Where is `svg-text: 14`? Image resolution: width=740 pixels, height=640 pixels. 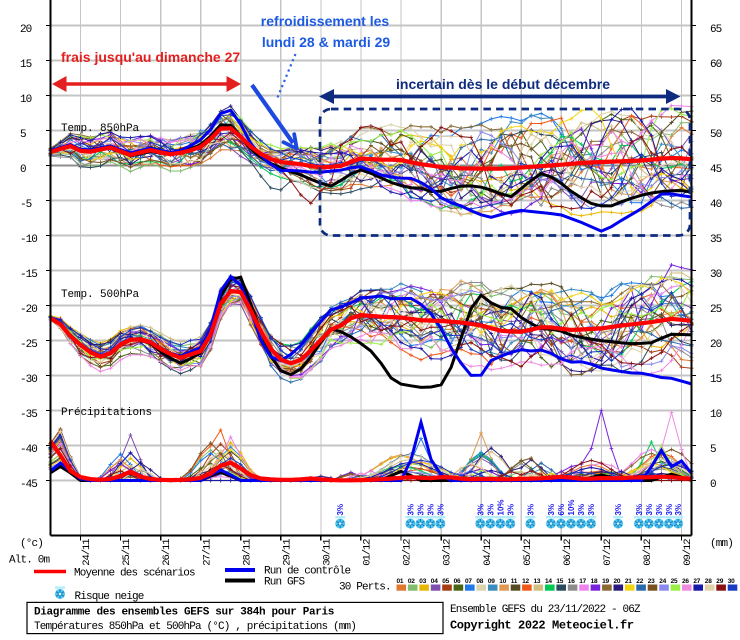
svg-text: 14 is located at coordinates (548, 581).